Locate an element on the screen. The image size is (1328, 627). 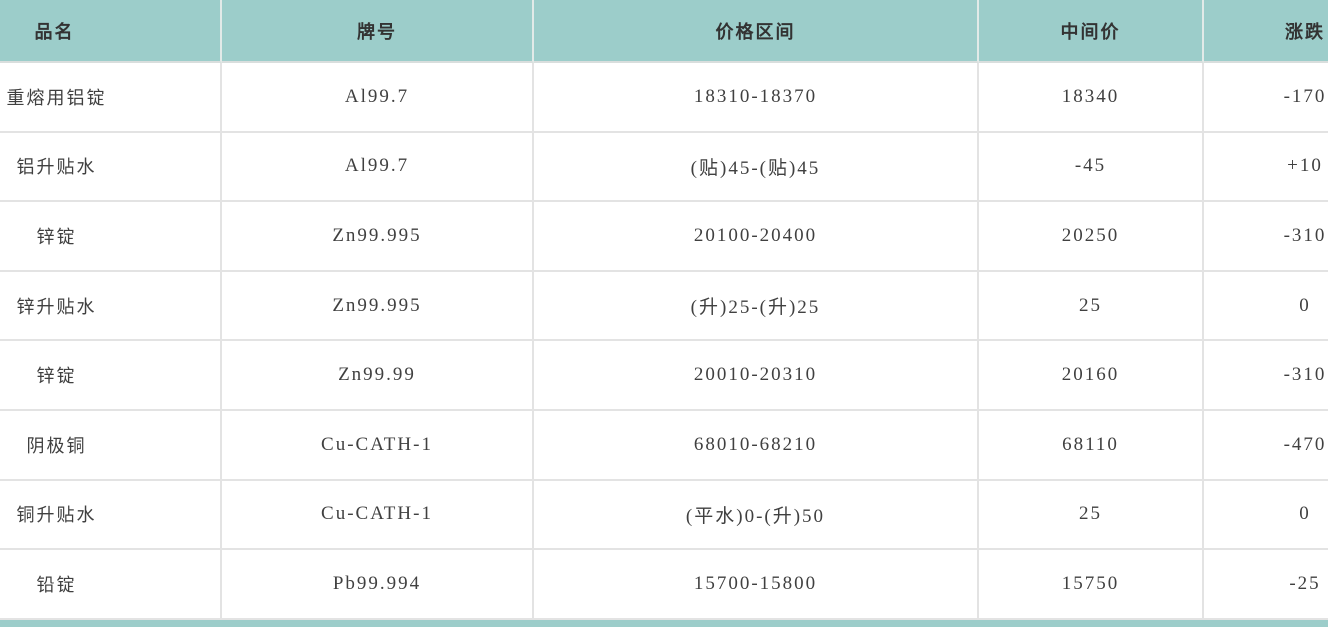
cell-product-name: 铝升贴水 is located at coordinates (111, 167).